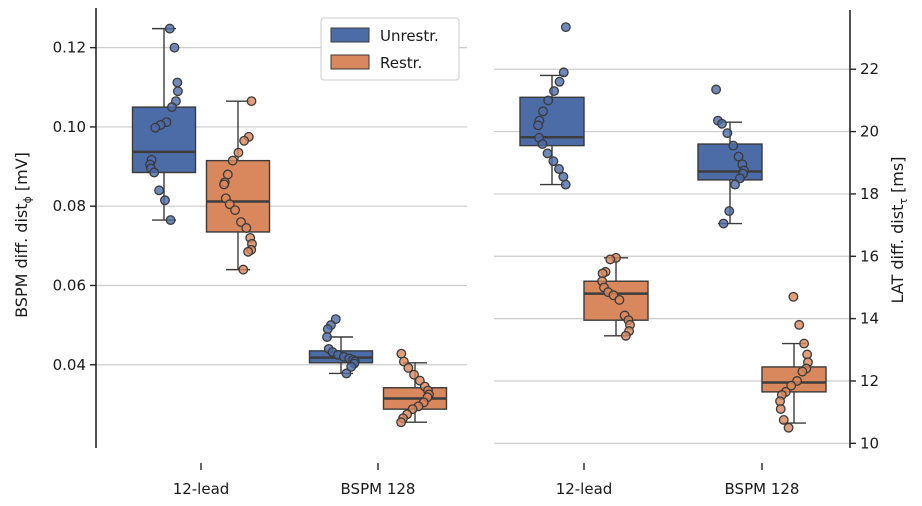 Image resolution: width=922 pixels, height=506 pixels. Describe the element at coordinates (378, 489) in the screenshot. I see `left-x-tick-label: BSPM 128` at that location.